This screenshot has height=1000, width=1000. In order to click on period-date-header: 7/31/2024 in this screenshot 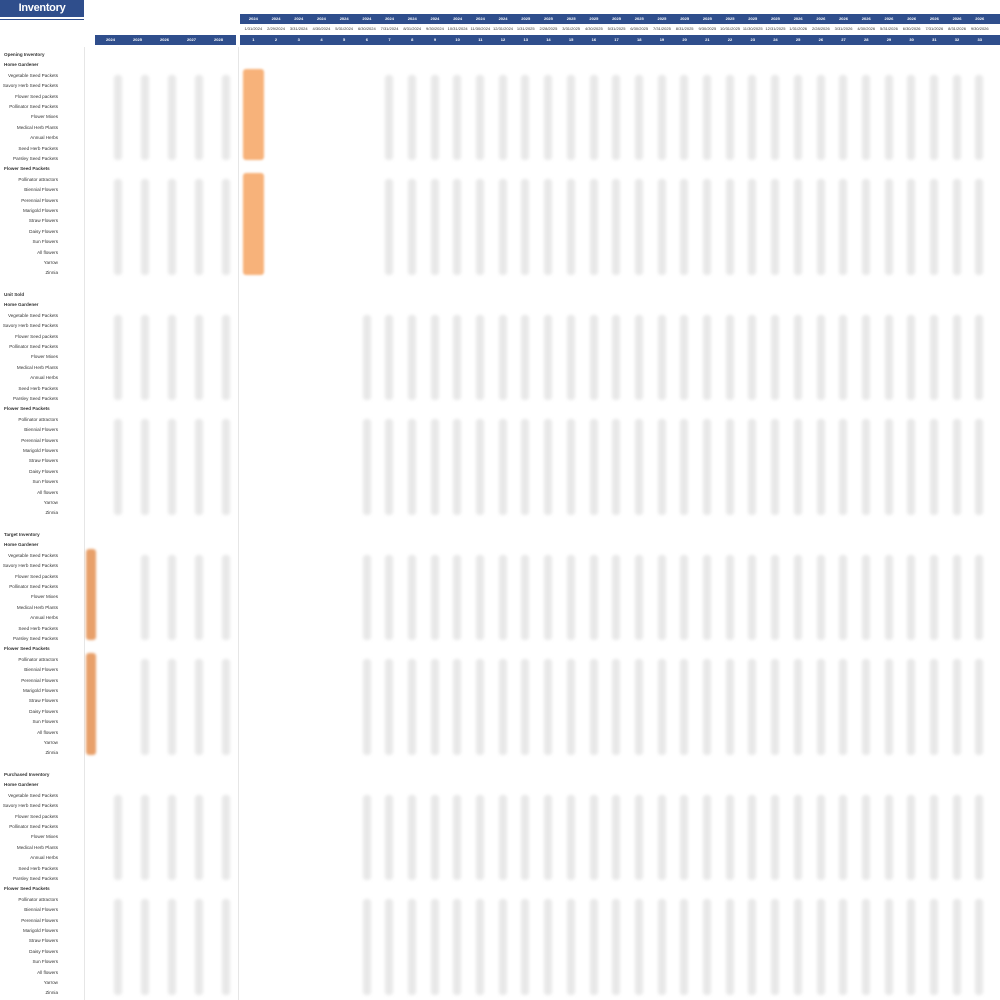, I will do `click(389, 28)`.